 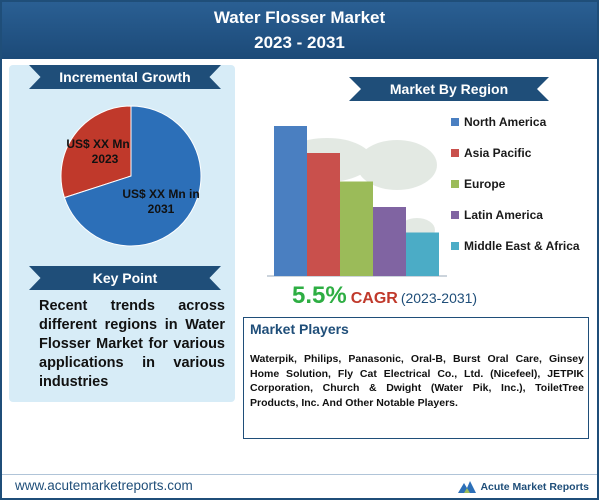 What do you see at coordinates (467, 487) in the screenshot?
I see `brand-logo-icon` at bounding box center [467, 487].